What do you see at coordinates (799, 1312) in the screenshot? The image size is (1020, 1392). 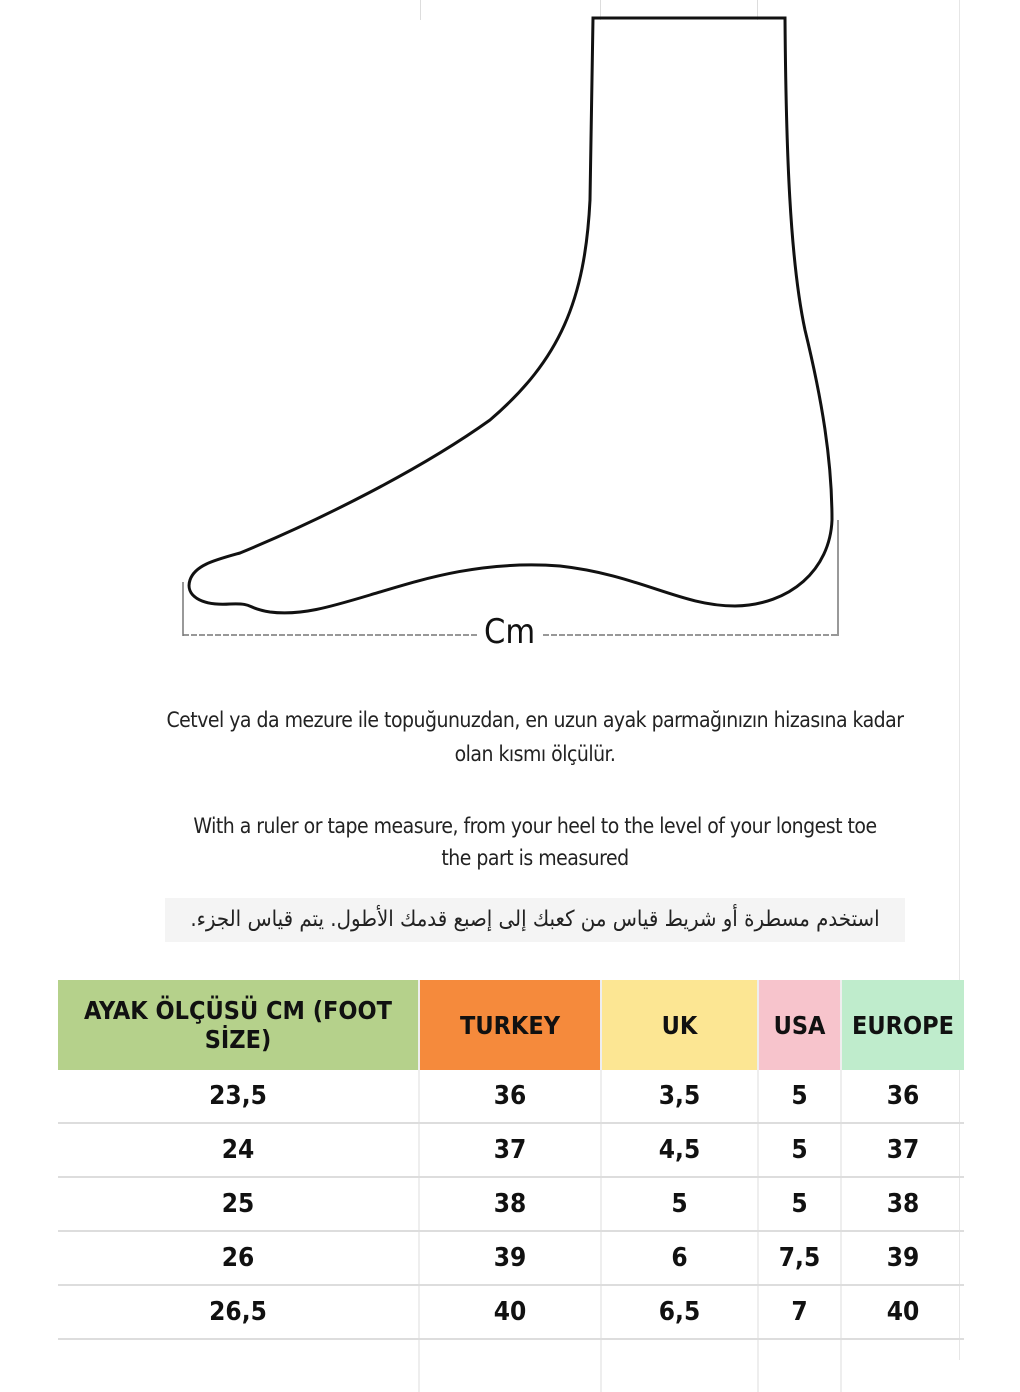 I see `cell-usa: 7` at bounding box center [799, 1312].